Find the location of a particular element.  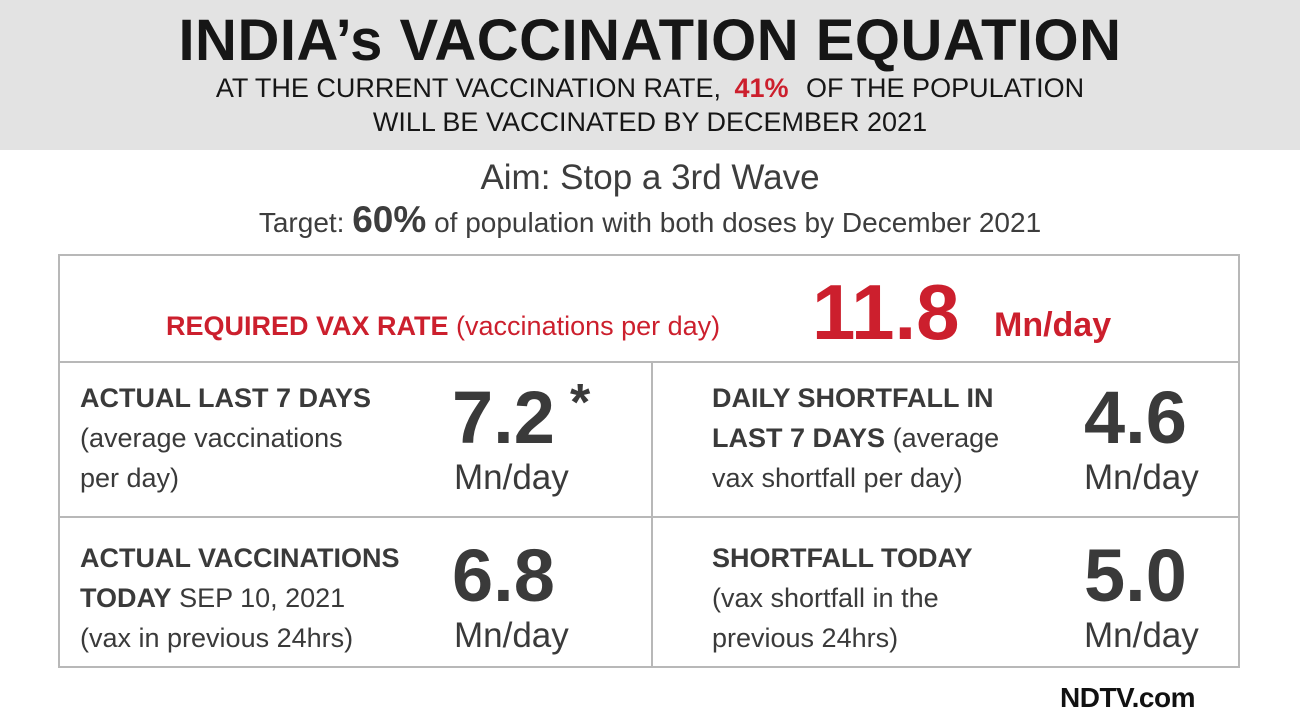

target-prefix: Target: is located at coordinates (301, 222).